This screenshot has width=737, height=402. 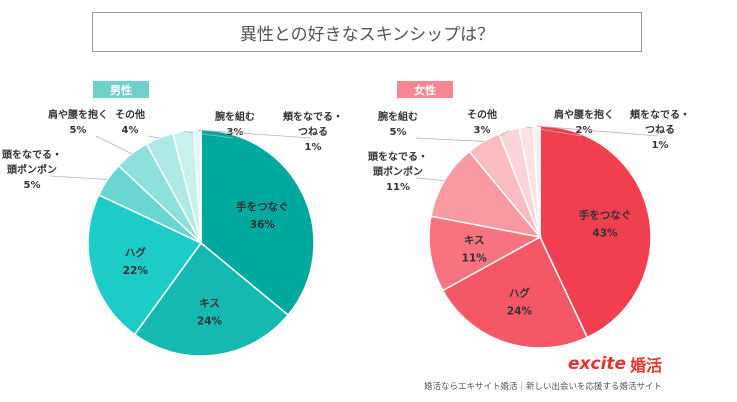 What do you see at coordinates (313, 132) in the screenshot?
I see `male-label-7: つねる` at bounding box center [313, 132].